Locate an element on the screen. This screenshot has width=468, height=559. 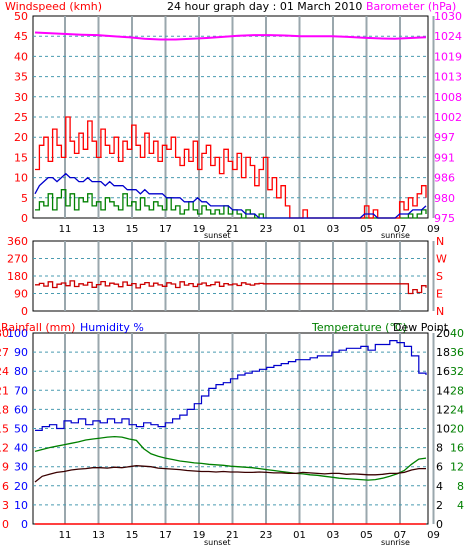
right-y-tick: 12 is located at coordinates (443, 409).